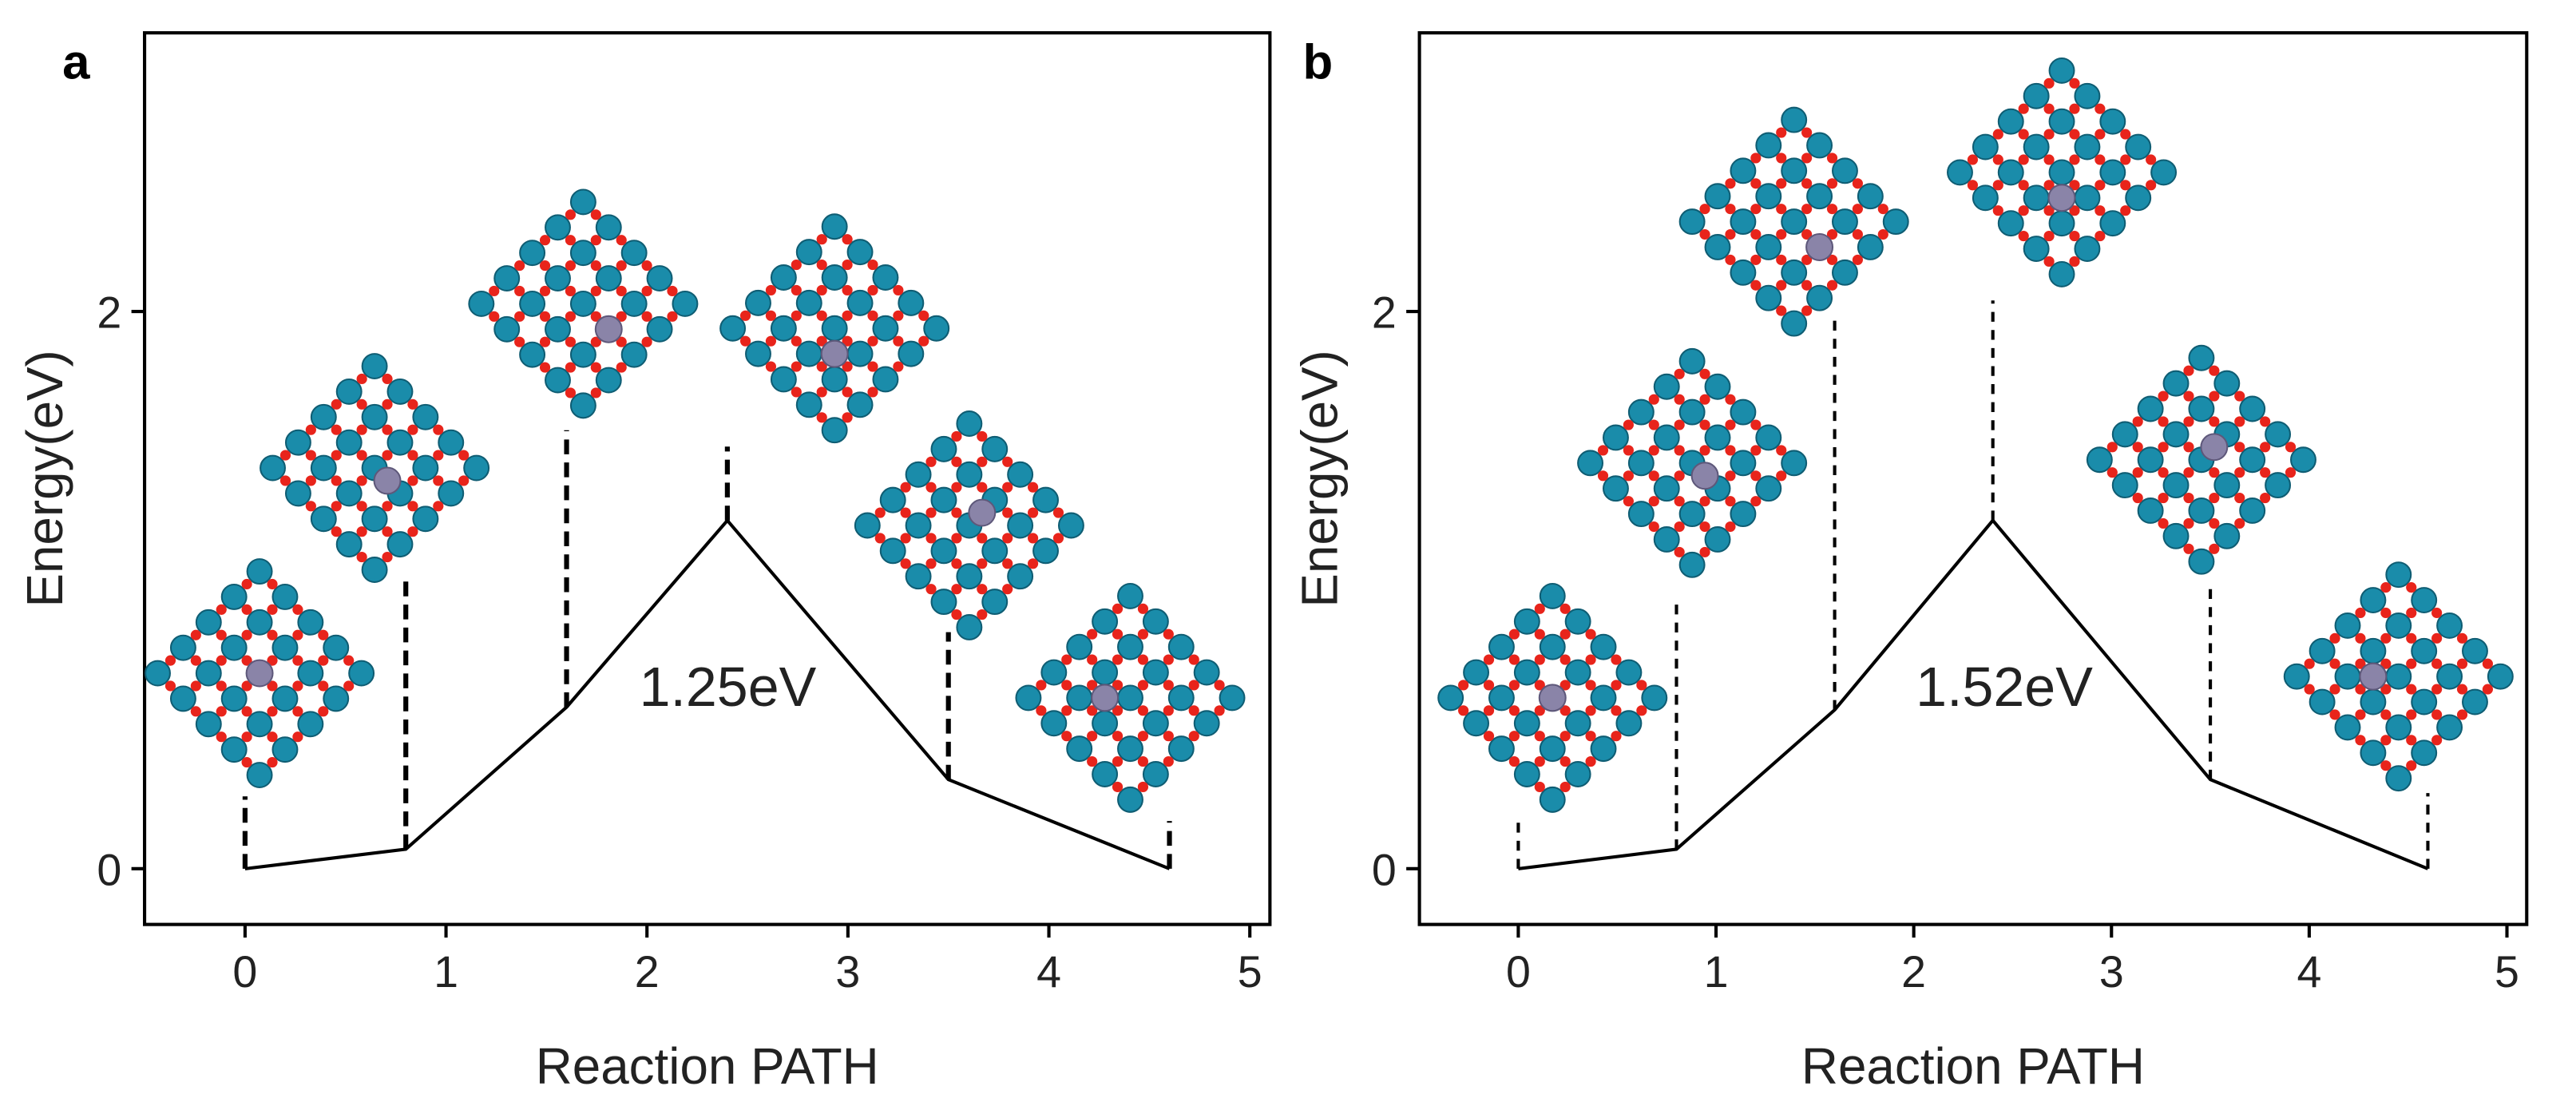 The width and height of the screenshot is (2576, 1110). Describe the element at coordinates (44, 478) in the screenshot. I see `y-axis-label: Energy(eV)` at that location.